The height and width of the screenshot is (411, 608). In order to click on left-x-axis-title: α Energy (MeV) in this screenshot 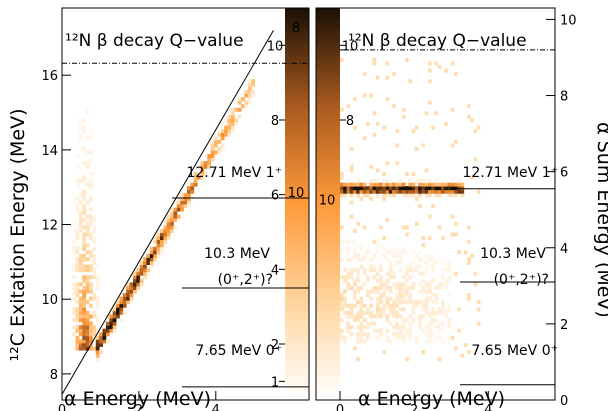, I will do `click(137, 399)`.